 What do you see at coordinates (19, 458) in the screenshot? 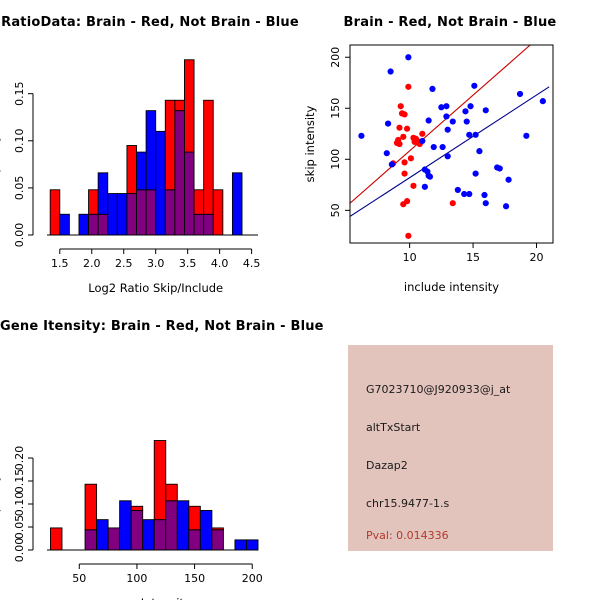
I see `svg-text: 0.20` at bounding box center [19, 458].